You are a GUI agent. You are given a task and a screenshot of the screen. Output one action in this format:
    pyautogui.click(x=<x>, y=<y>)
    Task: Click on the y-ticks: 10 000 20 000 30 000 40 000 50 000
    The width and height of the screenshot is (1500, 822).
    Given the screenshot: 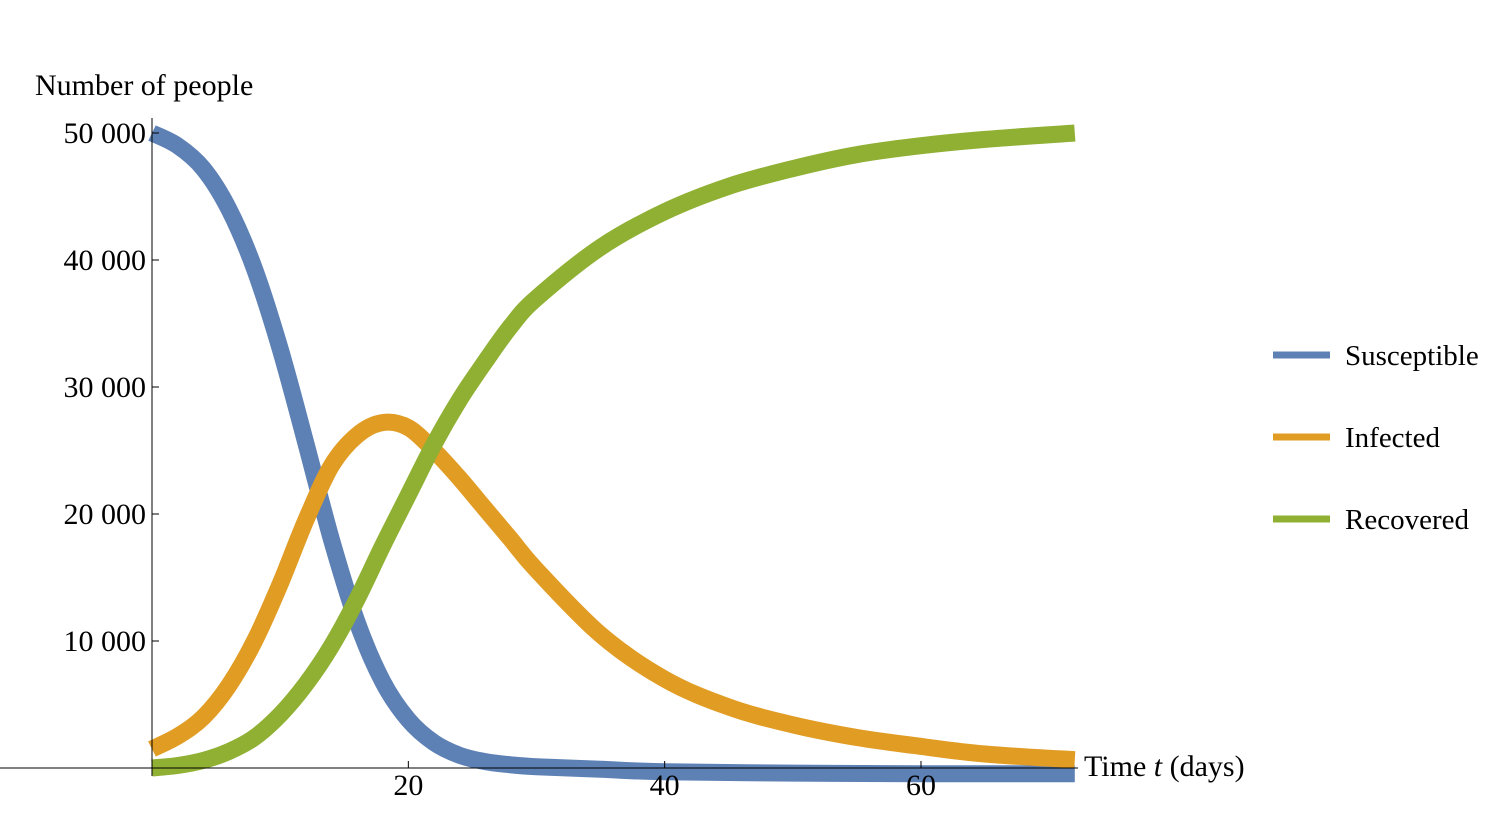 What is the action you would take?
    pyautogui.click(x=111, y=387)
    